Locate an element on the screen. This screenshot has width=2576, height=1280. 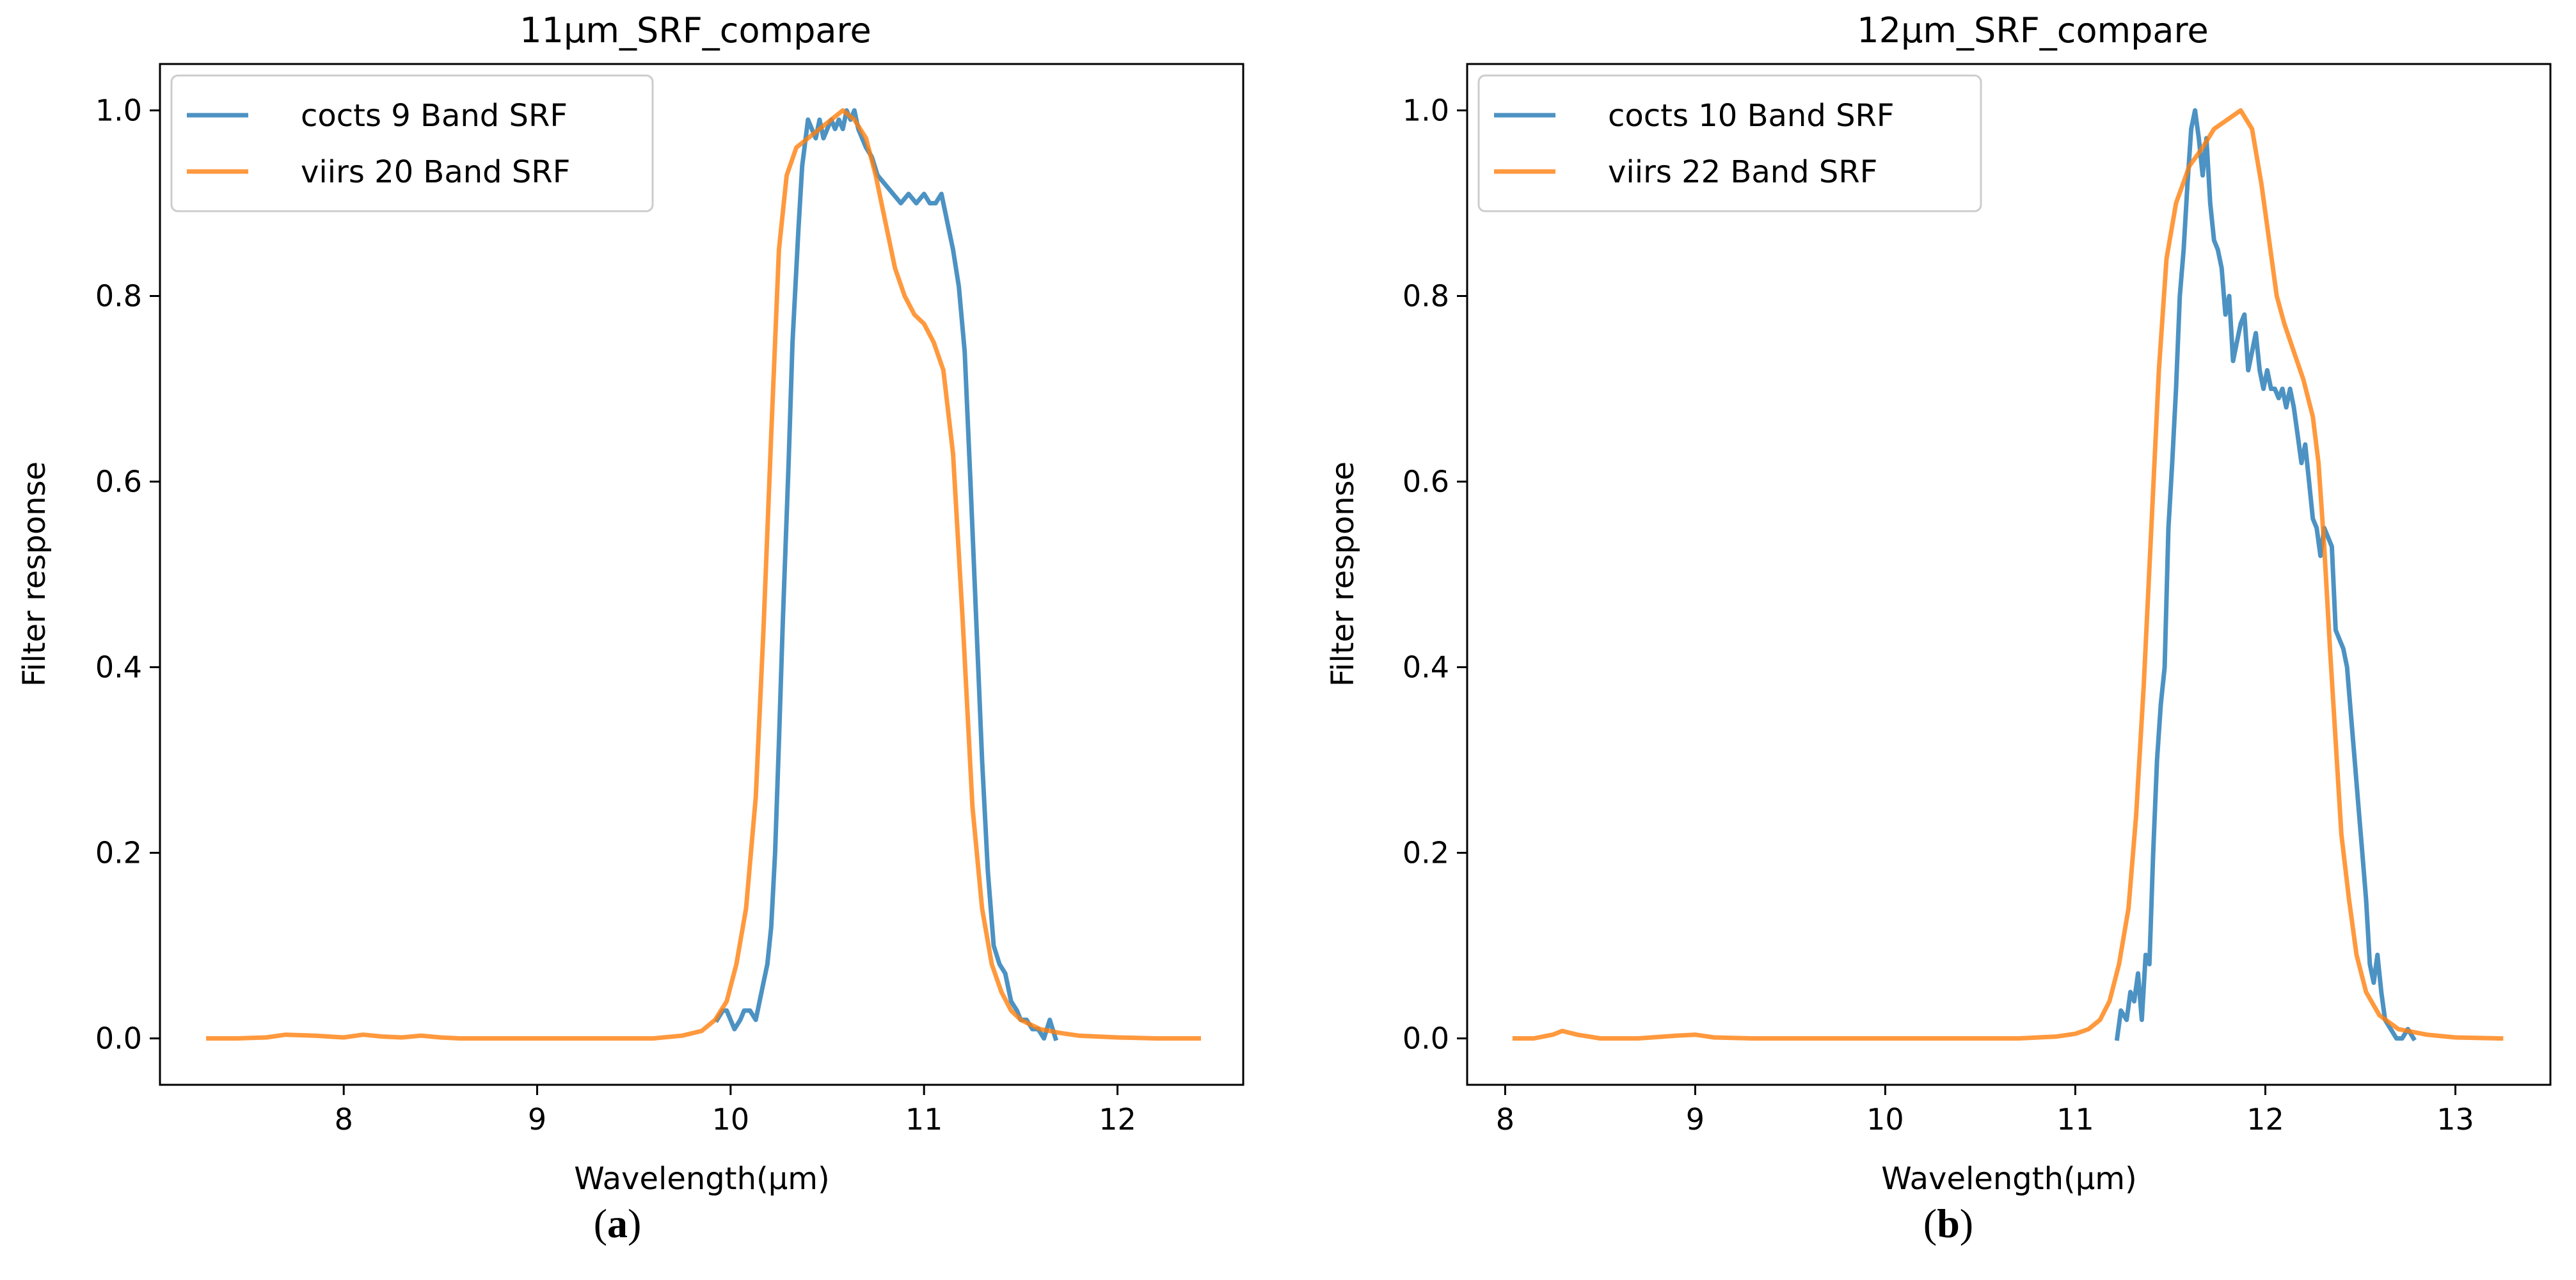
legend-box-a is located at coordinates (412, 143).